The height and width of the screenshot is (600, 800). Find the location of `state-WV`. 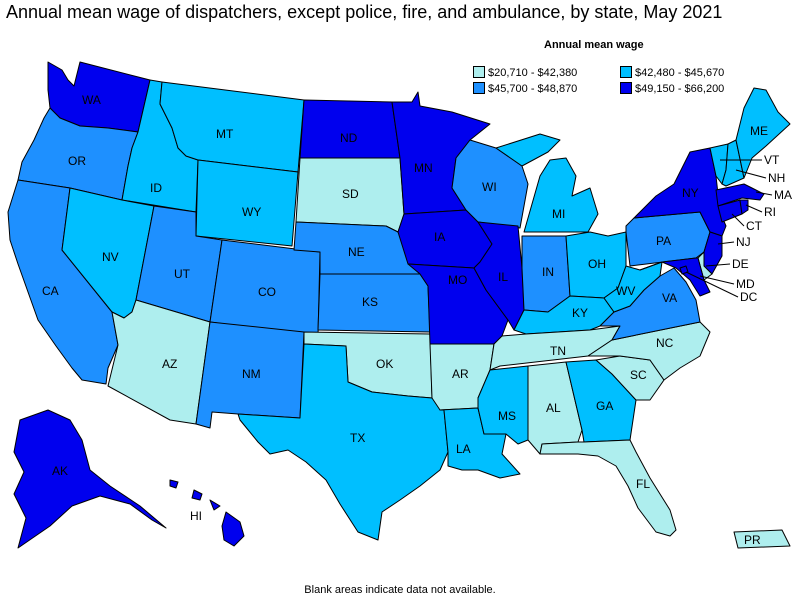

state-WV is located at coordinates (633, 287).